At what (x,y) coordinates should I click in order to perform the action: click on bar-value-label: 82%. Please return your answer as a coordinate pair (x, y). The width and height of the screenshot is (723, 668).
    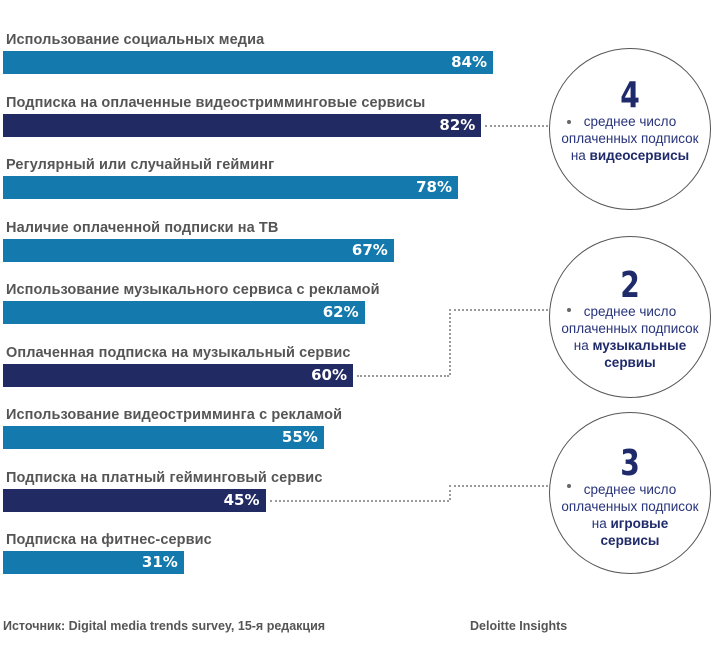
    Looking at the image, I should click on (457, 124).